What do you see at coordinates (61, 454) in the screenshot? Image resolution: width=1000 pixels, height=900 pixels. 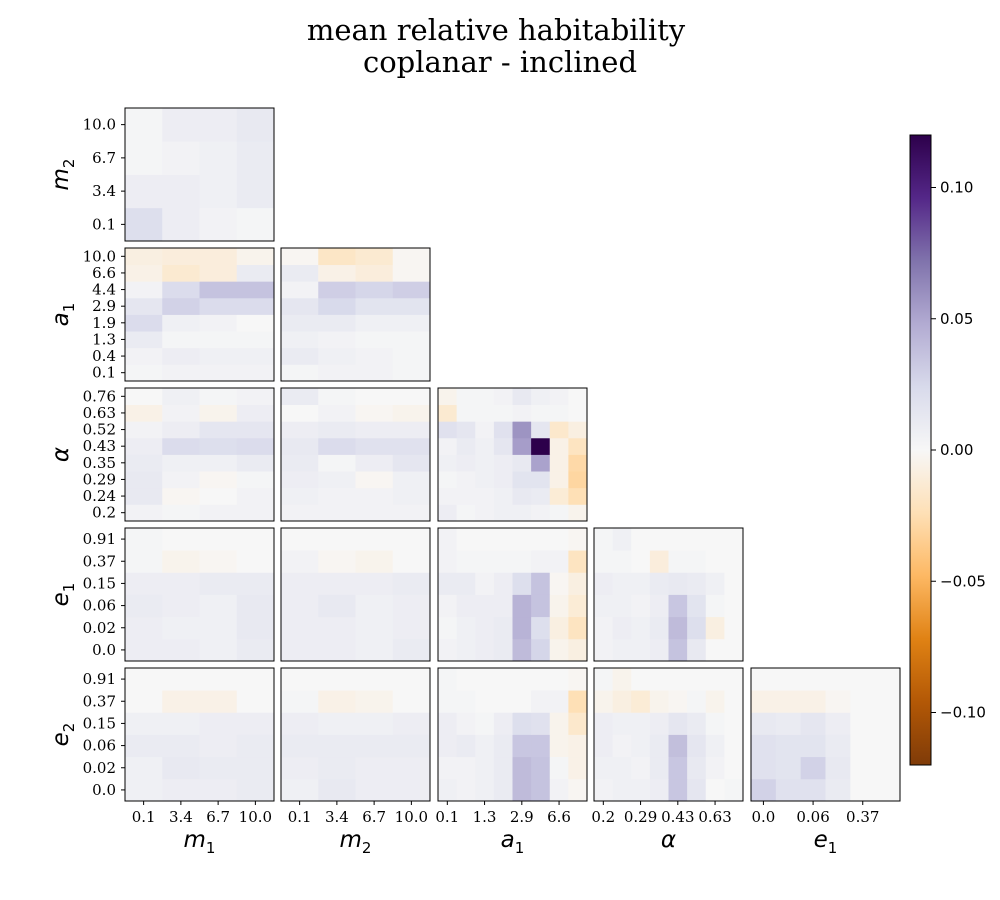 I see `y-axis-label-alpha-base: α` at bounding box center [61, 454].